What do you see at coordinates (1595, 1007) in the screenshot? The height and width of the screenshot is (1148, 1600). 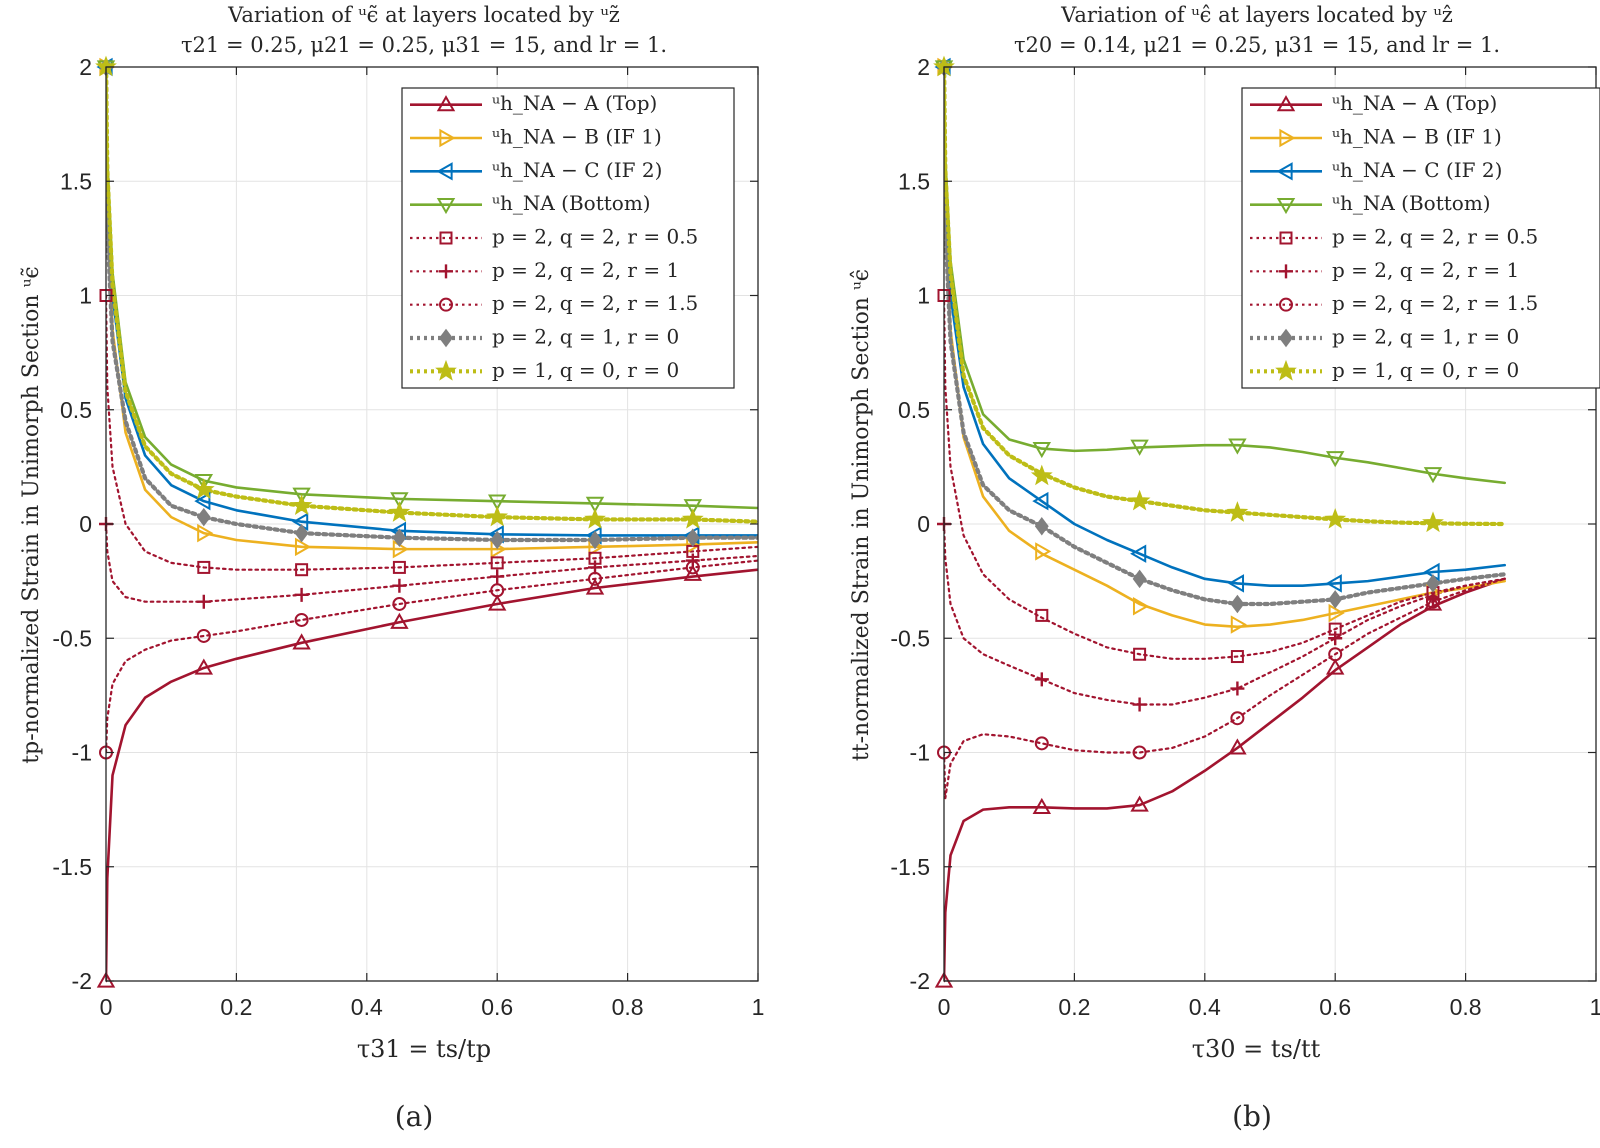 I see `x-tick-label: 1` at bounding box center [1595, 1007].